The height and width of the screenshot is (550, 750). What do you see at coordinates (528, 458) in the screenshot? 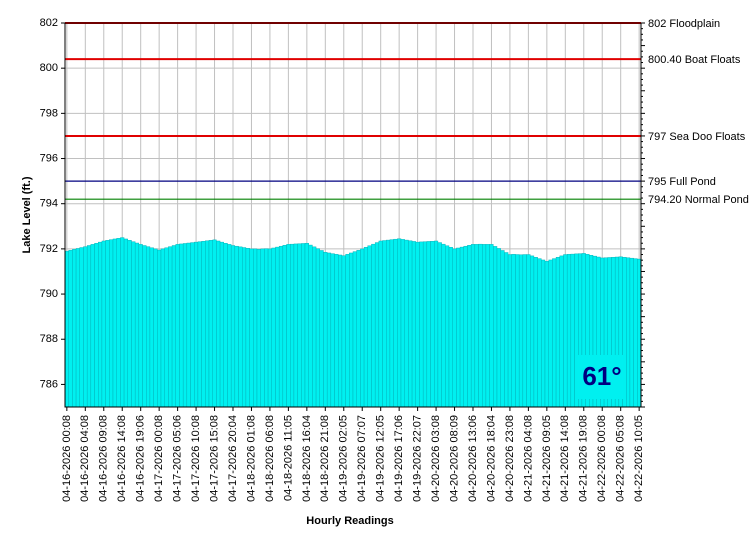
I see `x-tick-label: 04-21-2026 04:08` at bounding box center [528, 458].